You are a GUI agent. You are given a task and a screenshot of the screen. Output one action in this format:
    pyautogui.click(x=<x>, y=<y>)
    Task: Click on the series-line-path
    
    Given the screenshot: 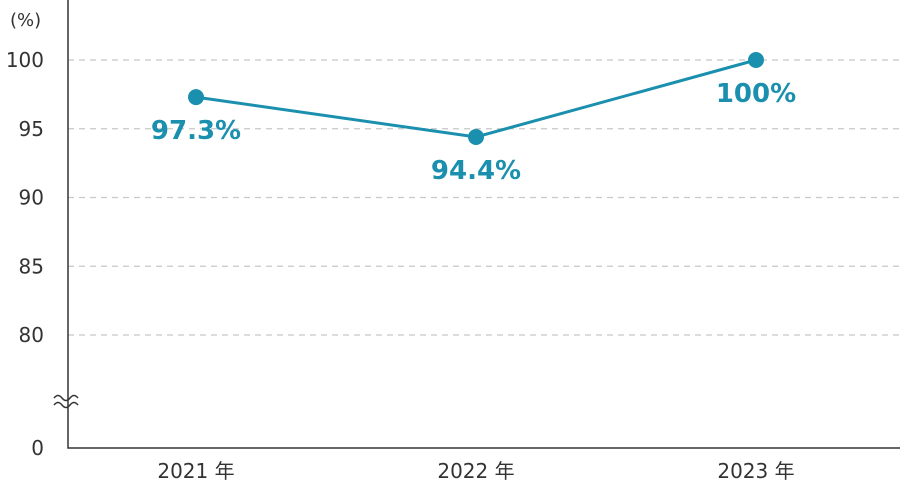 What is the action you would take?
    pyautogui.click(x=476, y=98)
    